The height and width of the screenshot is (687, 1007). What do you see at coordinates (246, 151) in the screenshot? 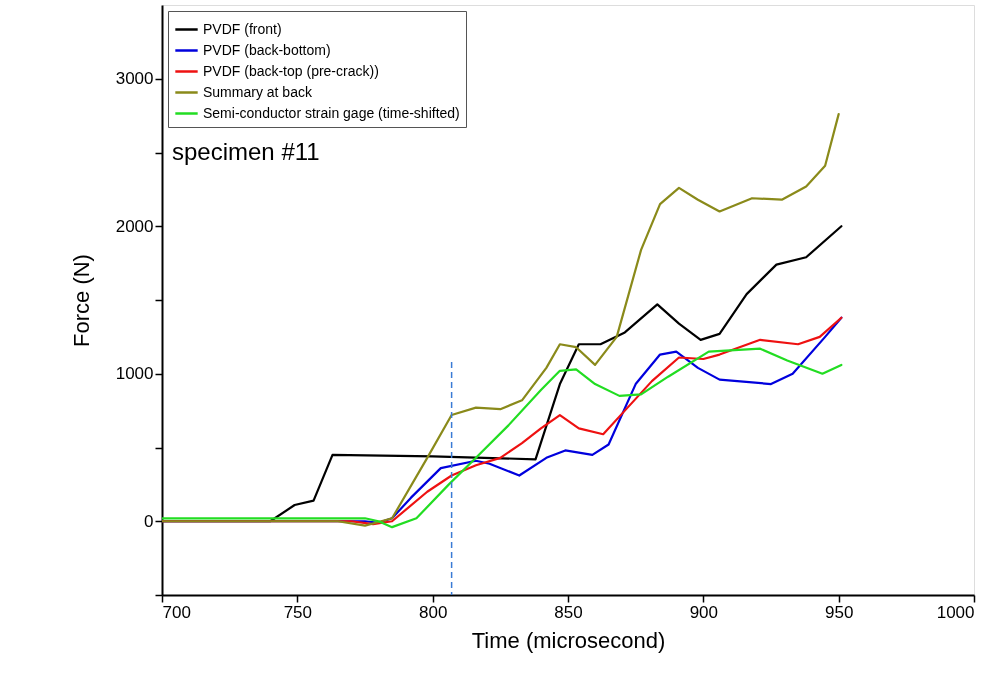
I see `annotation: specimen #11` at bounding box center [246, 151].